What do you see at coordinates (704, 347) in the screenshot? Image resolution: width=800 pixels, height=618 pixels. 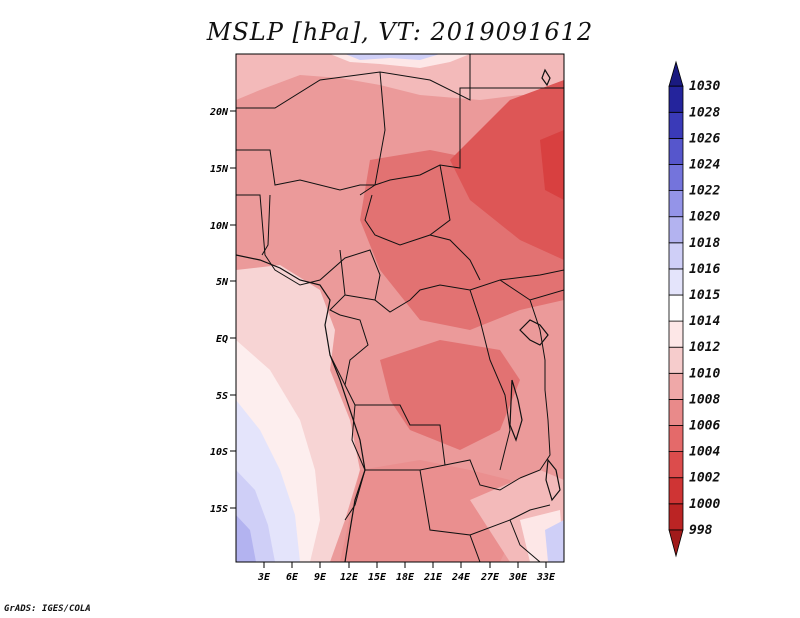 I see `colorbar-label: 1012` at bounding box center [704, 347].